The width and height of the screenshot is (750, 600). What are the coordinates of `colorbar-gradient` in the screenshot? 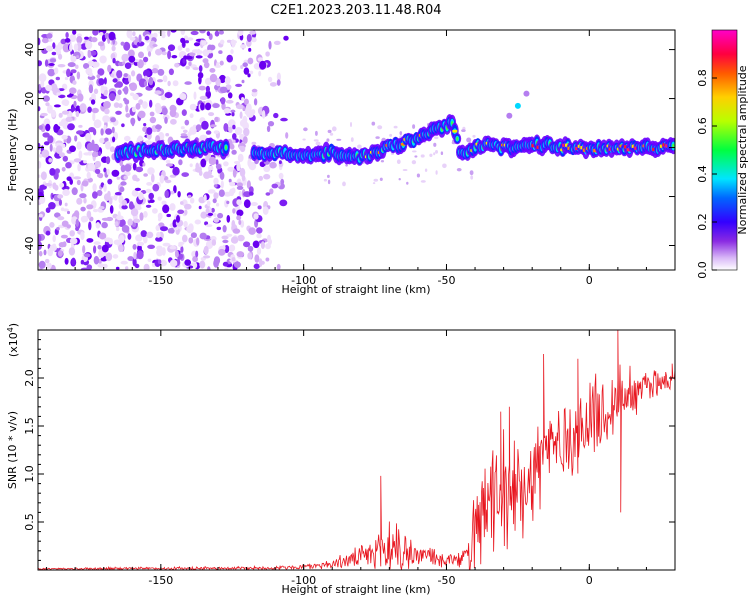 It's located at (724, 150).